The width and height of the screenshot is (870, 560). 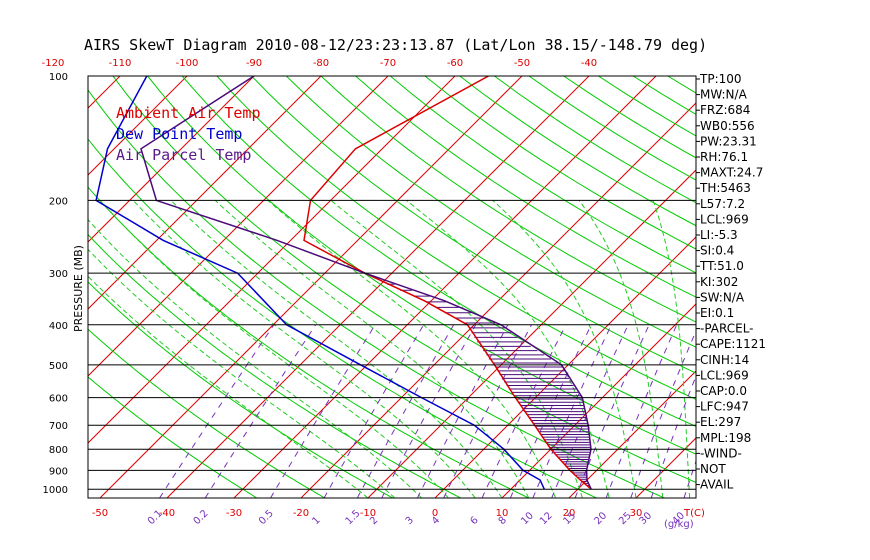 What do you see at coordinates (100, 513) in the screenshot?
I see `bottom-temp-tick: -50` at bounding box center [100, 513].